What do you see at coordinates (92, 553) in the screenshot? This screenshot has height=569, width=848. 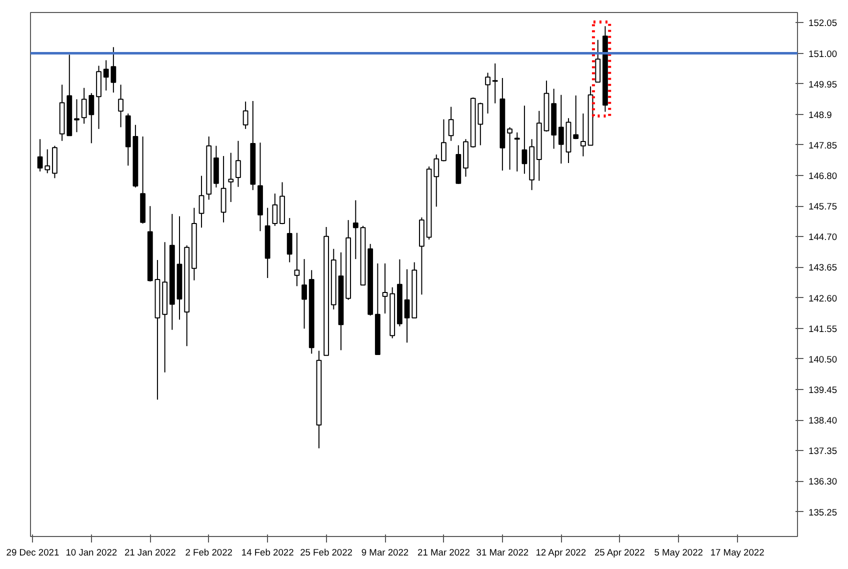 I see `x-tick-label: 10 Jan 2022` at bounding box center [92, 553].